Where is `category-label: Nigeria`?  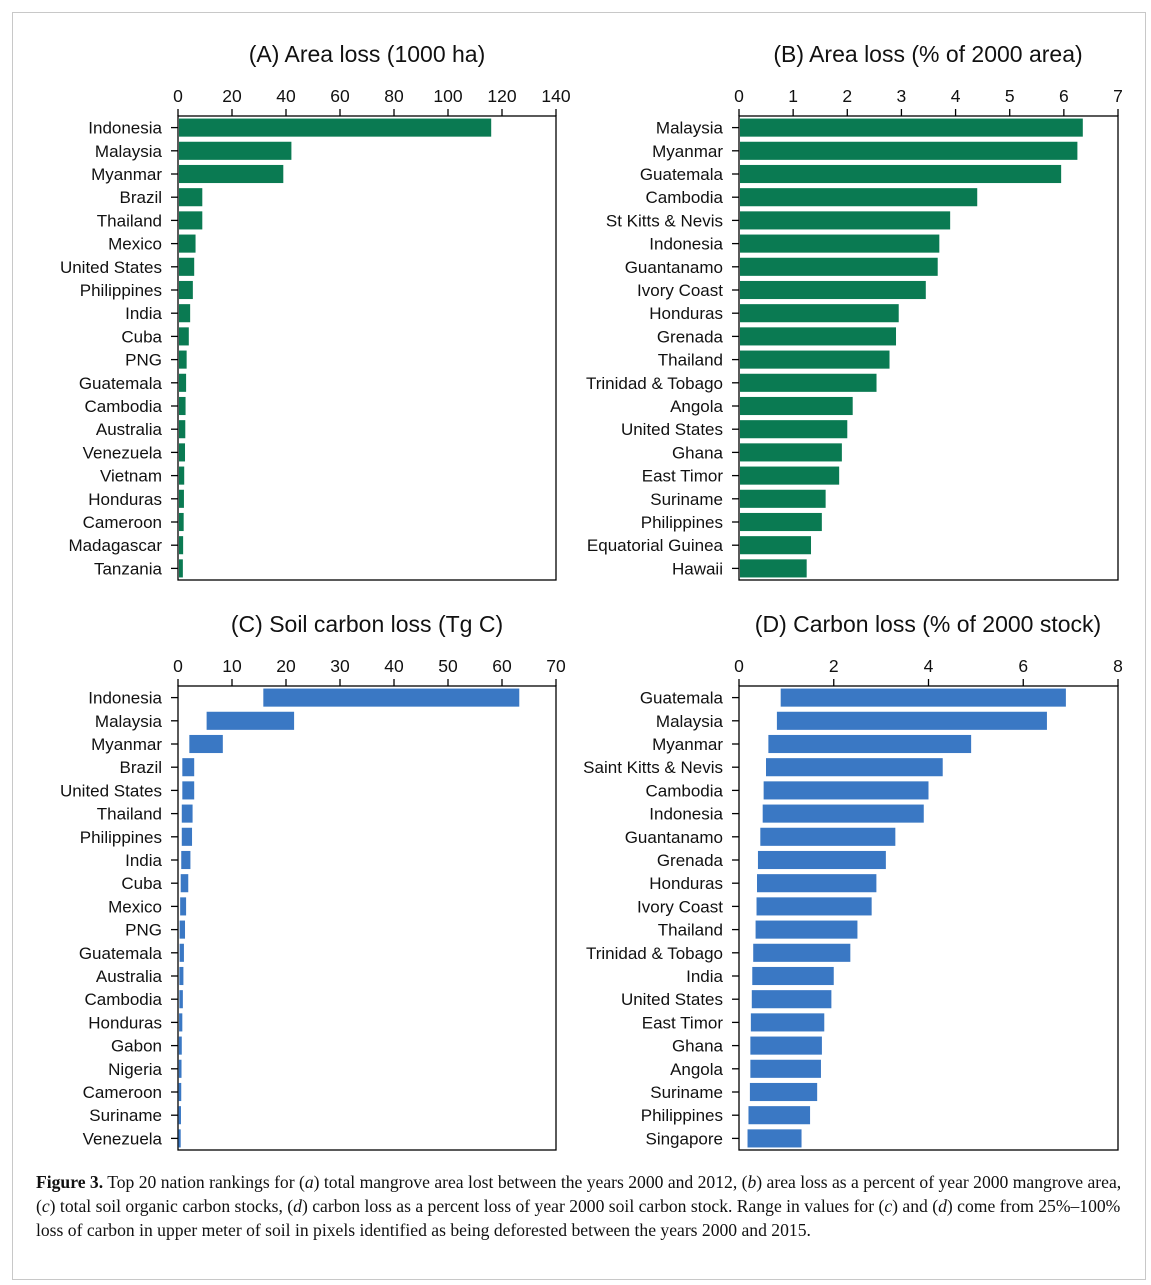
category-label: Nigeria is located at coordinates (135, 1069).